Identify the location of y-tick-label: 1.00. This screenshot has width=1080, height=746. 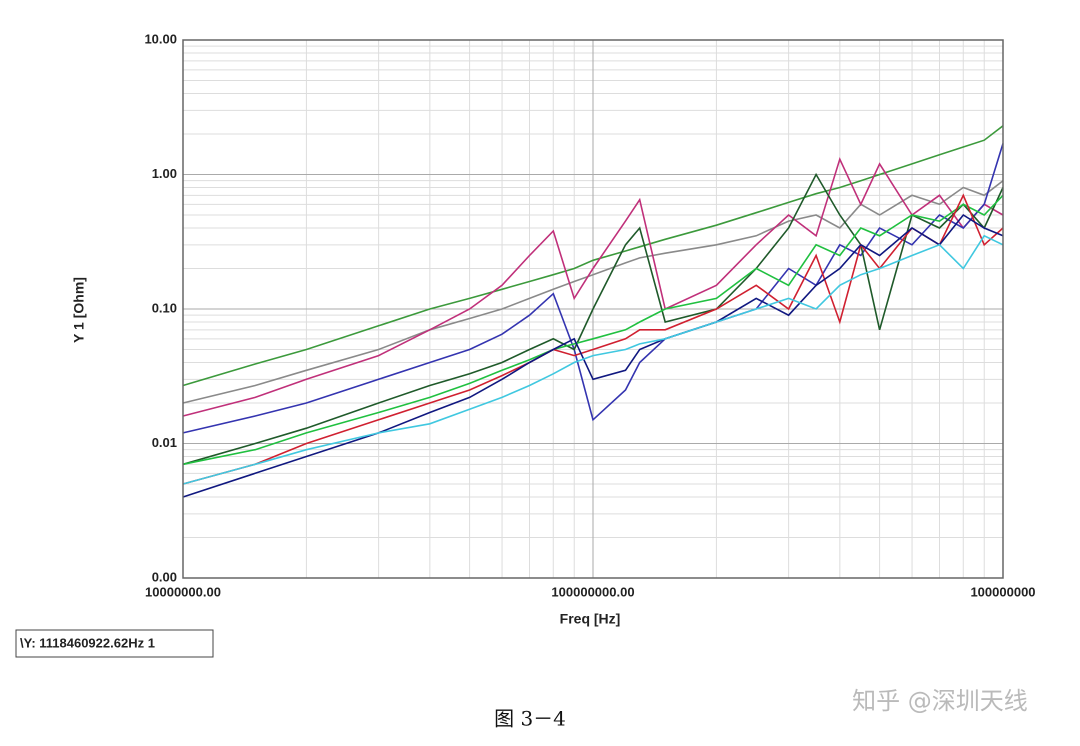
(164, 173).